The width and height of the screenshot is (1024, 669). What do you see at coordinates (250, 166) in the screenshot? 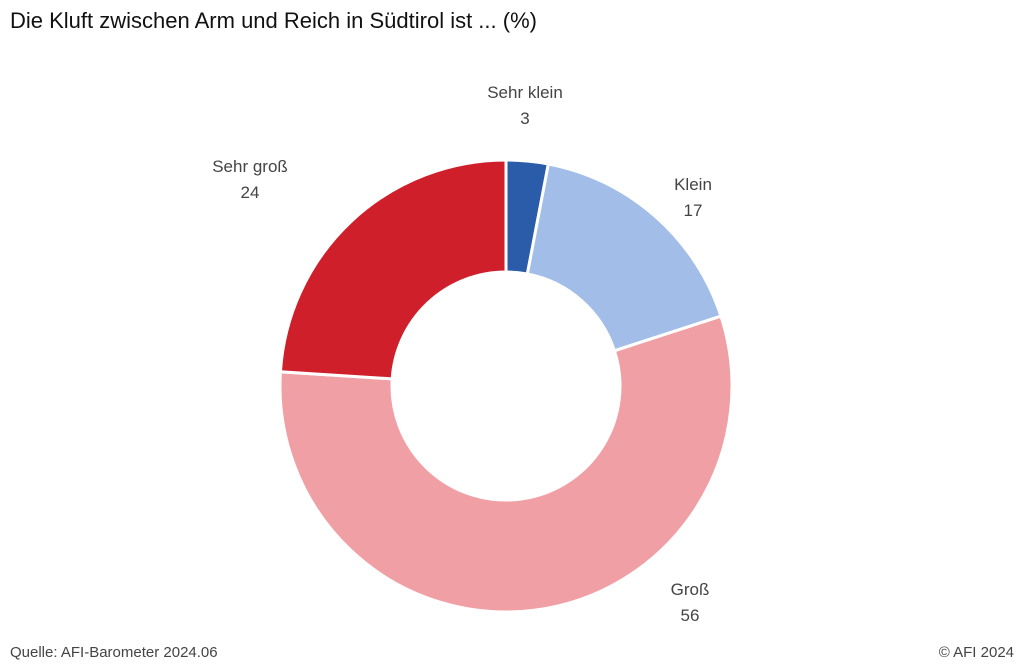
I see `slice-label-text: Sehr groß` at bounding box center [250, 166].